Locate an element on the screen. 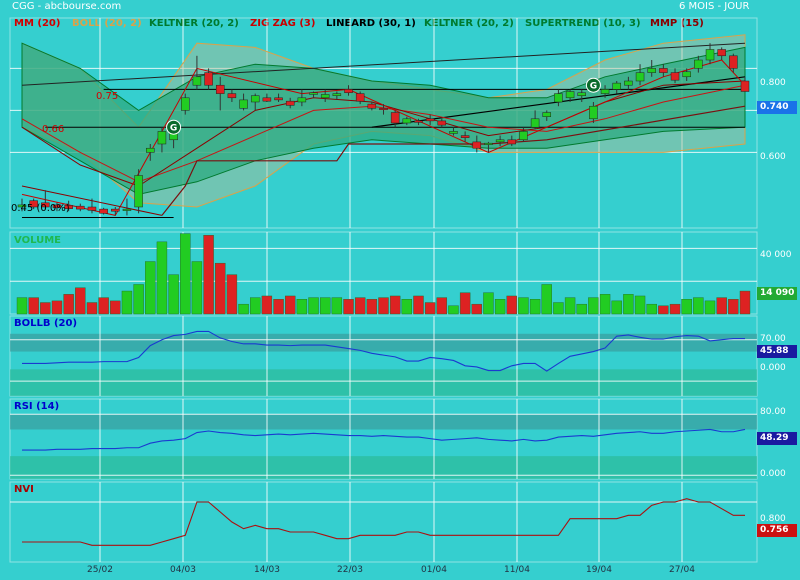 This screenshot has width=800, height=580. xtick-label: 14/03 is located at coordinates (267, 570).